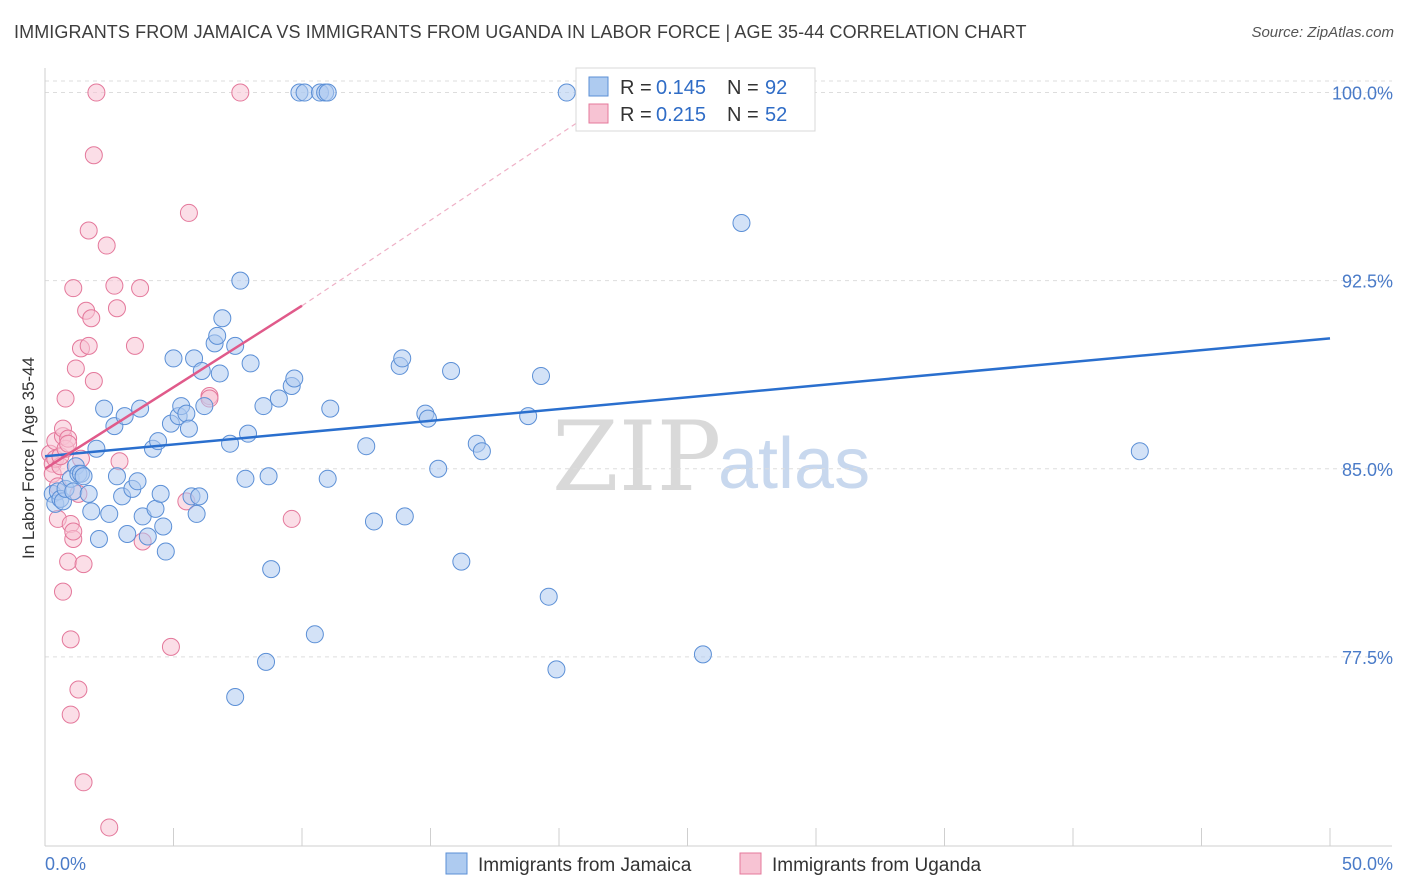 Image resolution: width=1406 pixels, height=892 pixels. What do you see at coordinates (1367, 282) in the screenshot?
I see `y-tick-label: 92.5%` at bounding box center [1367, 282].